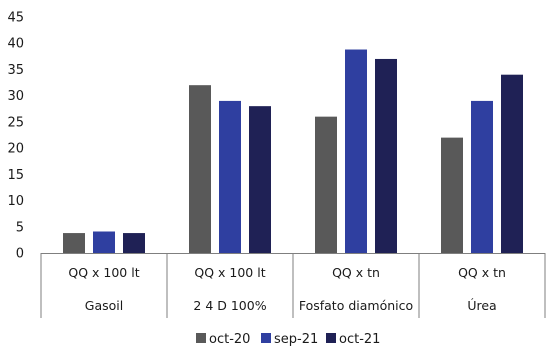 Image resolution: width=560 pixels, height=349 pixels. I want to click on legend-label-oct-20: oct-20, so click(229, 339).